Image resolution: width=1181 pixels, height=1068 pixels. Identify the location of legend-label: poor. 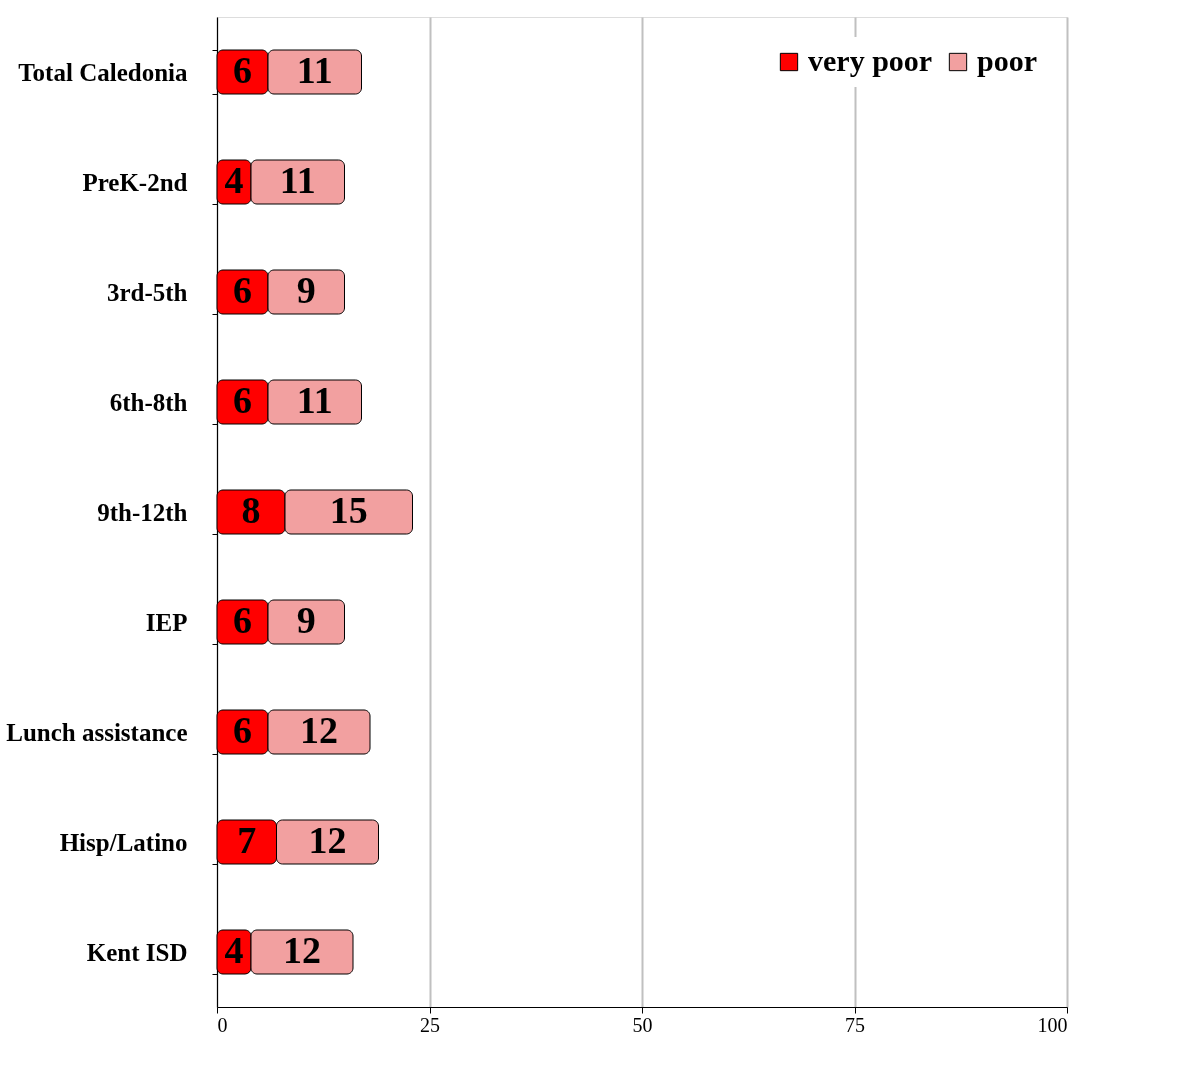
(1007, 60).